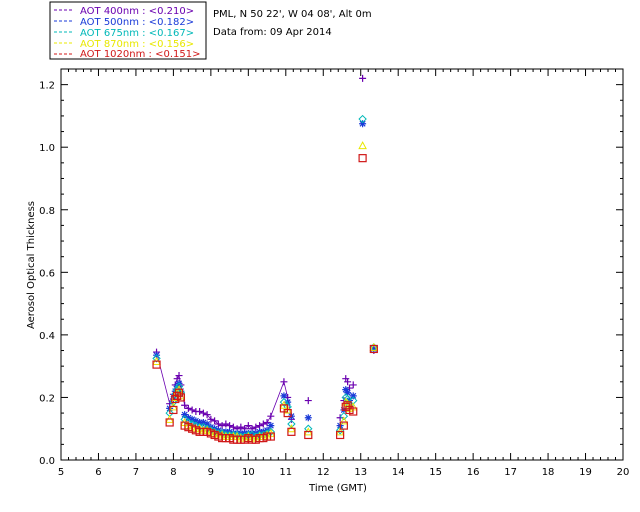  I want to click on y-tick-label: 0.0, so click(47, 461).